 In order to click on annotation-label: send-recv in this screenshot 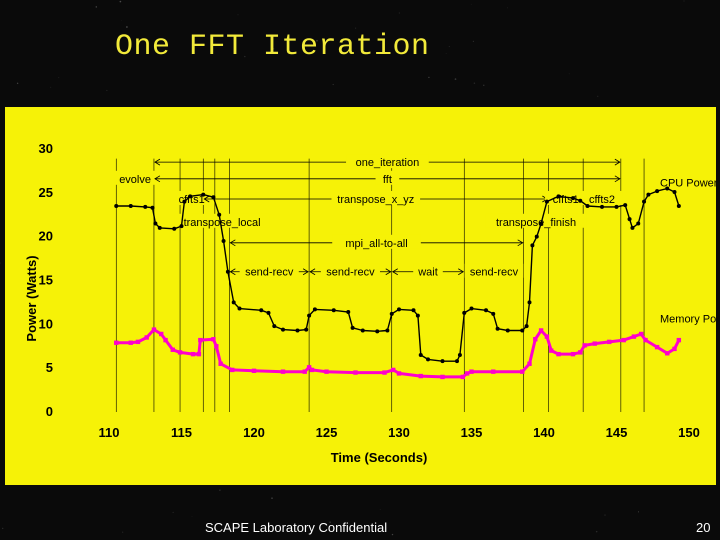, I will do `click(350, 273)`.